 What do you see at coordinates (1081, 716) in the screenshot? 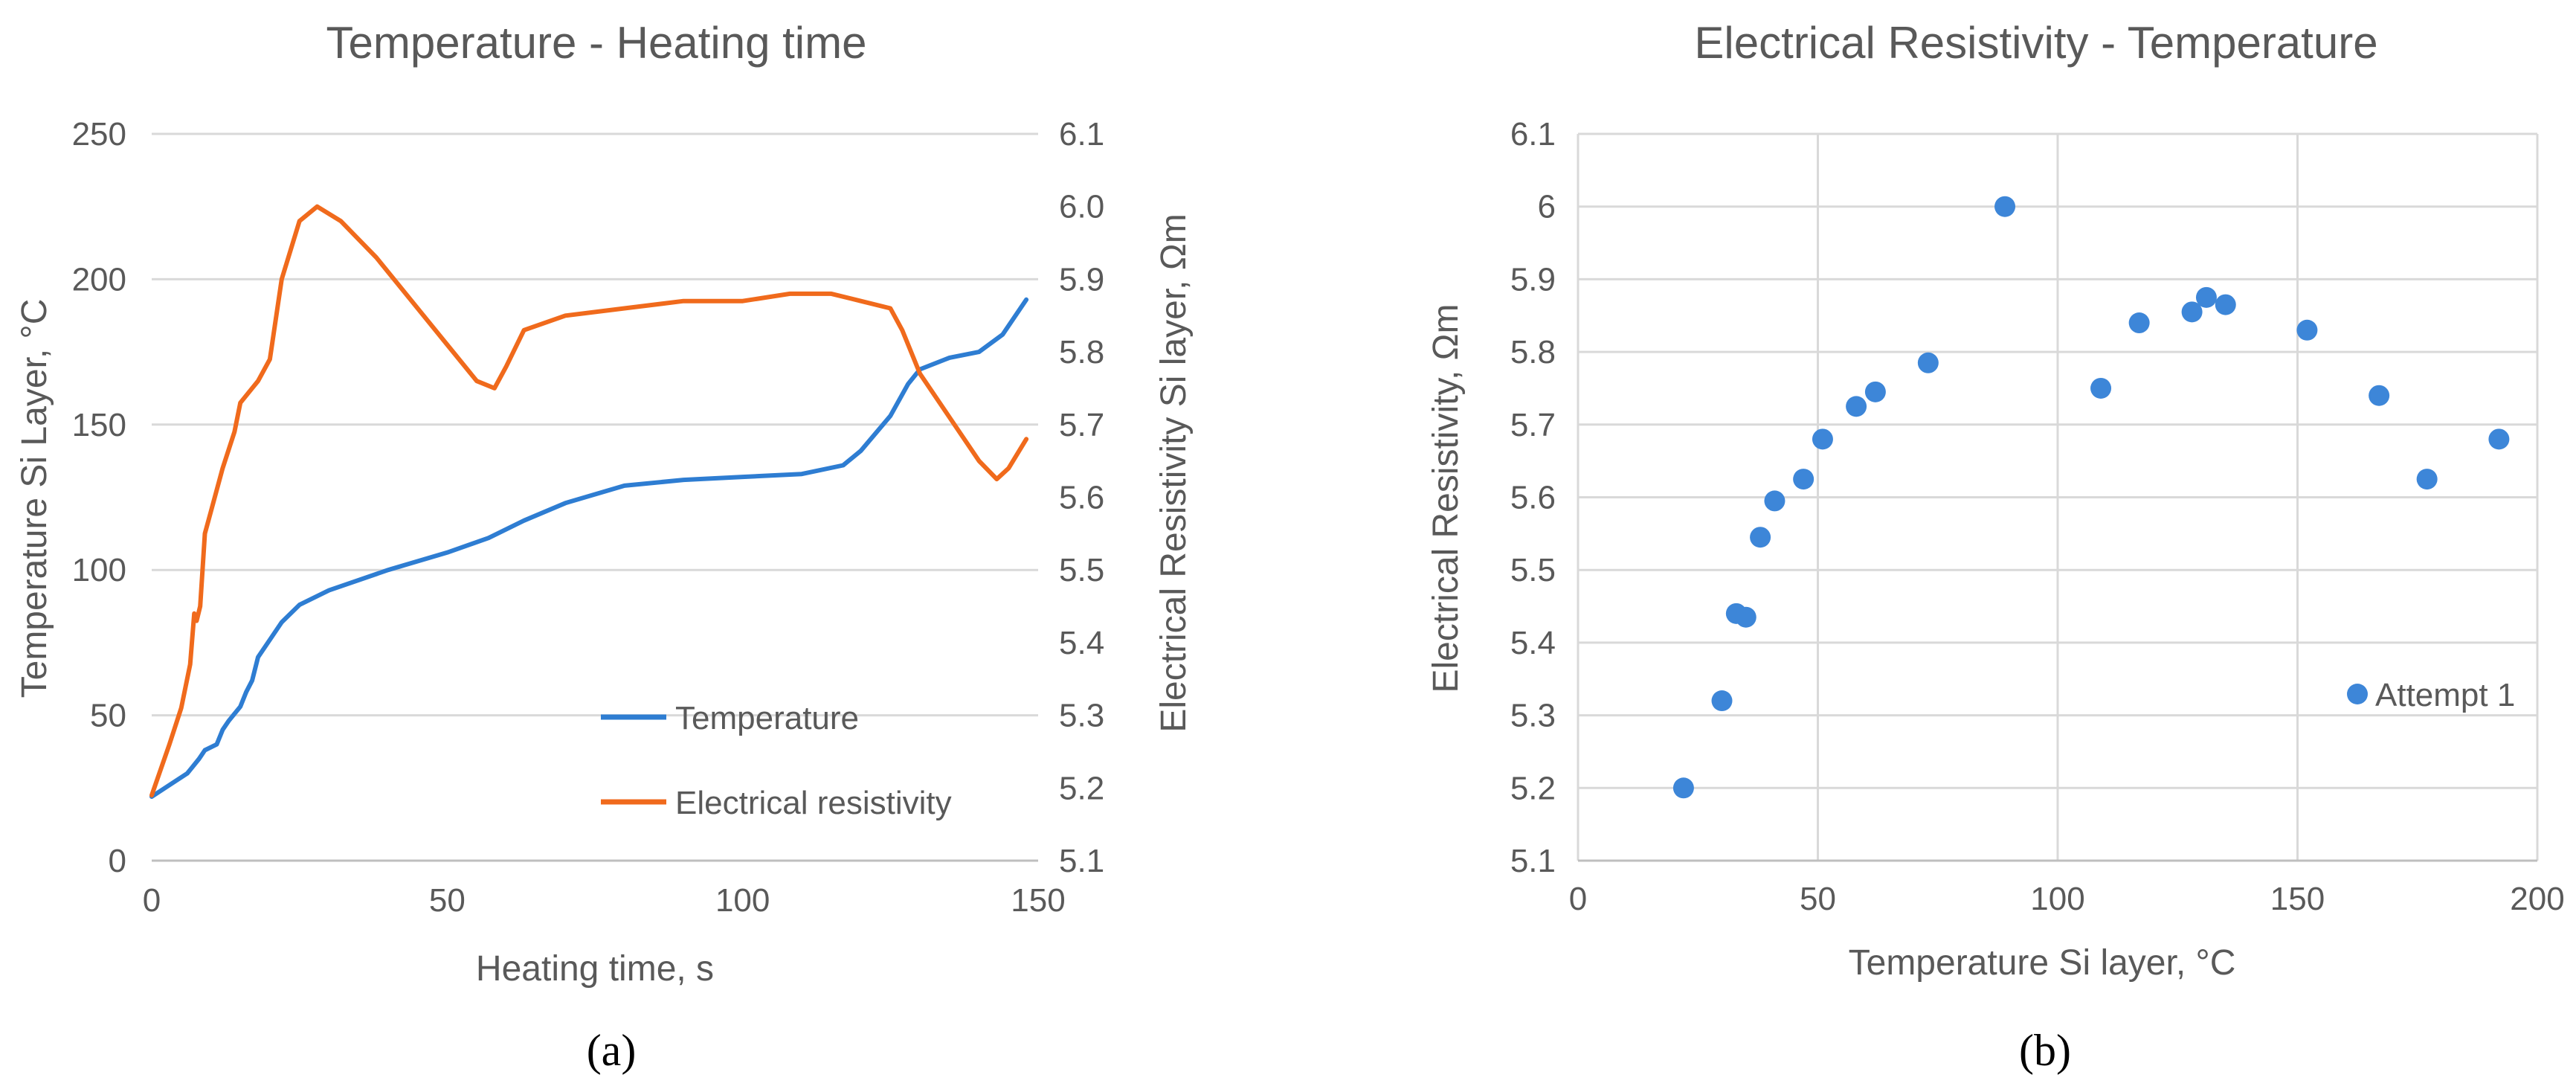
I see `chart-a-y2-tick: 5.3` at bounding box center [1081, 716].